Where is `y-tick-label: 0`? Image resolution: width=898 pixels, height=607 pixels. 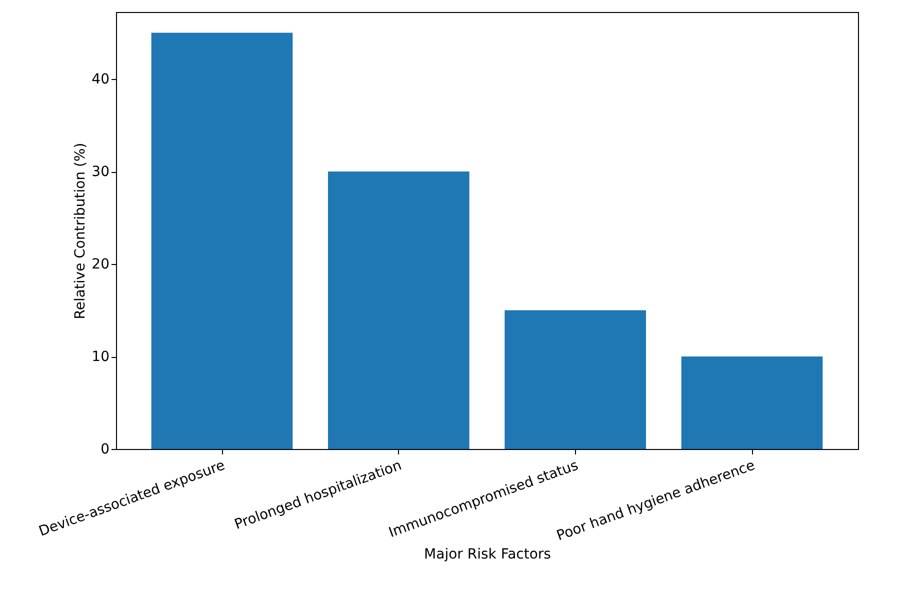
y-tick-label: 0 is located at coordinates (105, 450).